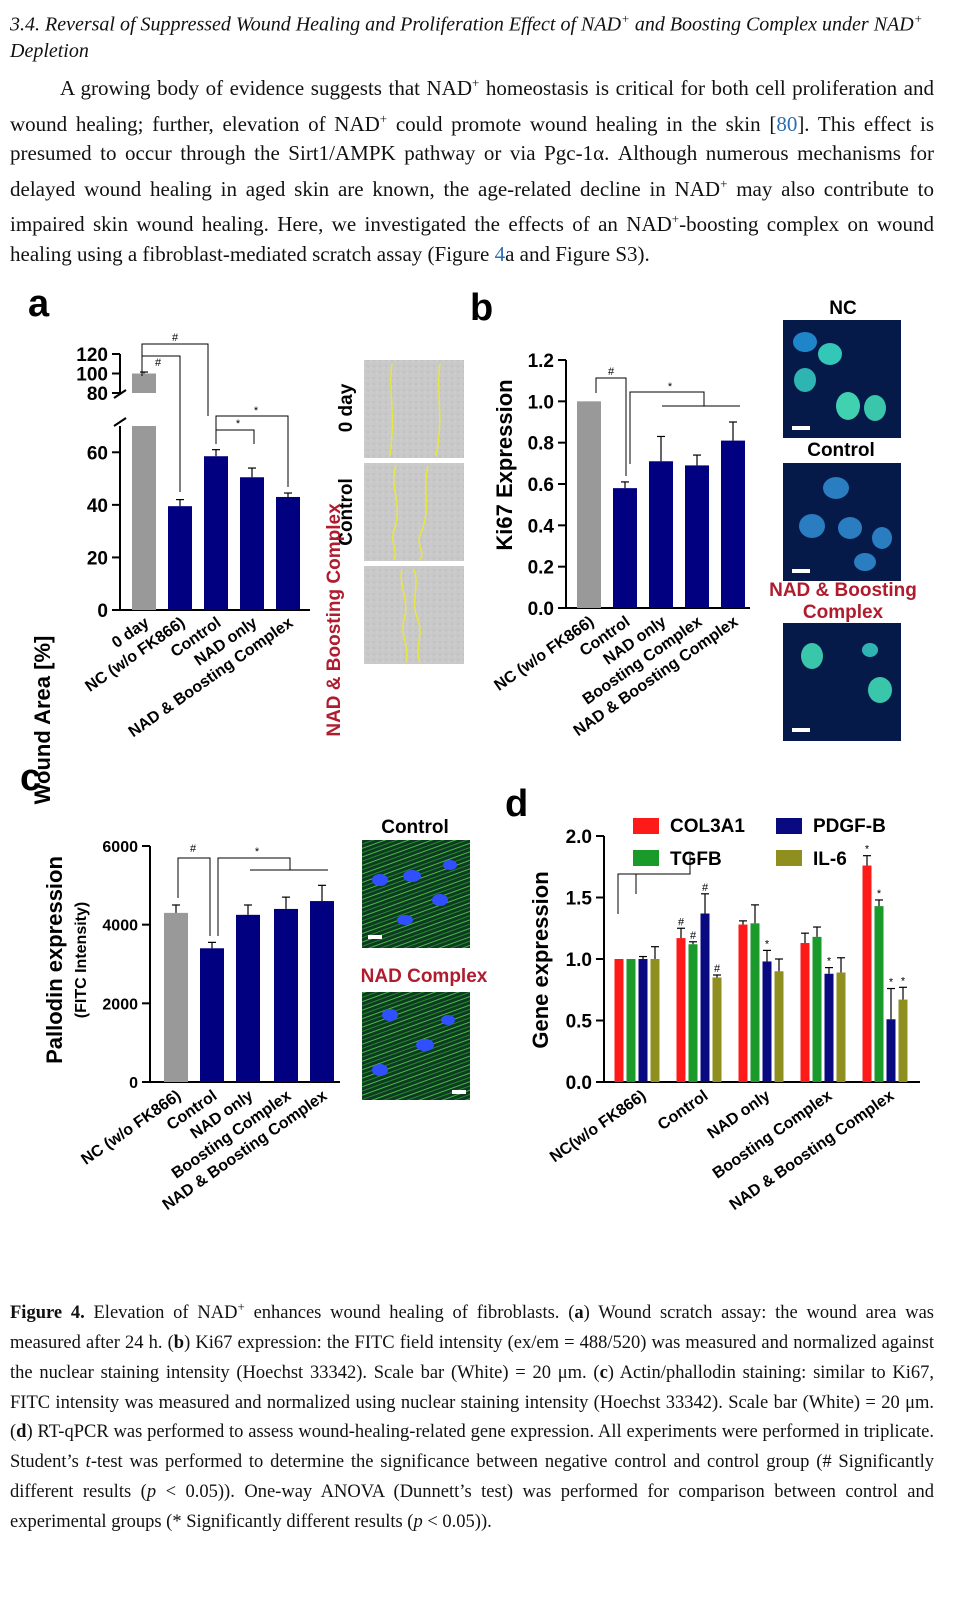 This screenshot has height=1600, width=956. What do you see at coordinates (759, 843) in the screenshot?
I see `panel-d-legend: COL3A1 PDGF-B TGFB IL-6` at bounding box center [759, 843].